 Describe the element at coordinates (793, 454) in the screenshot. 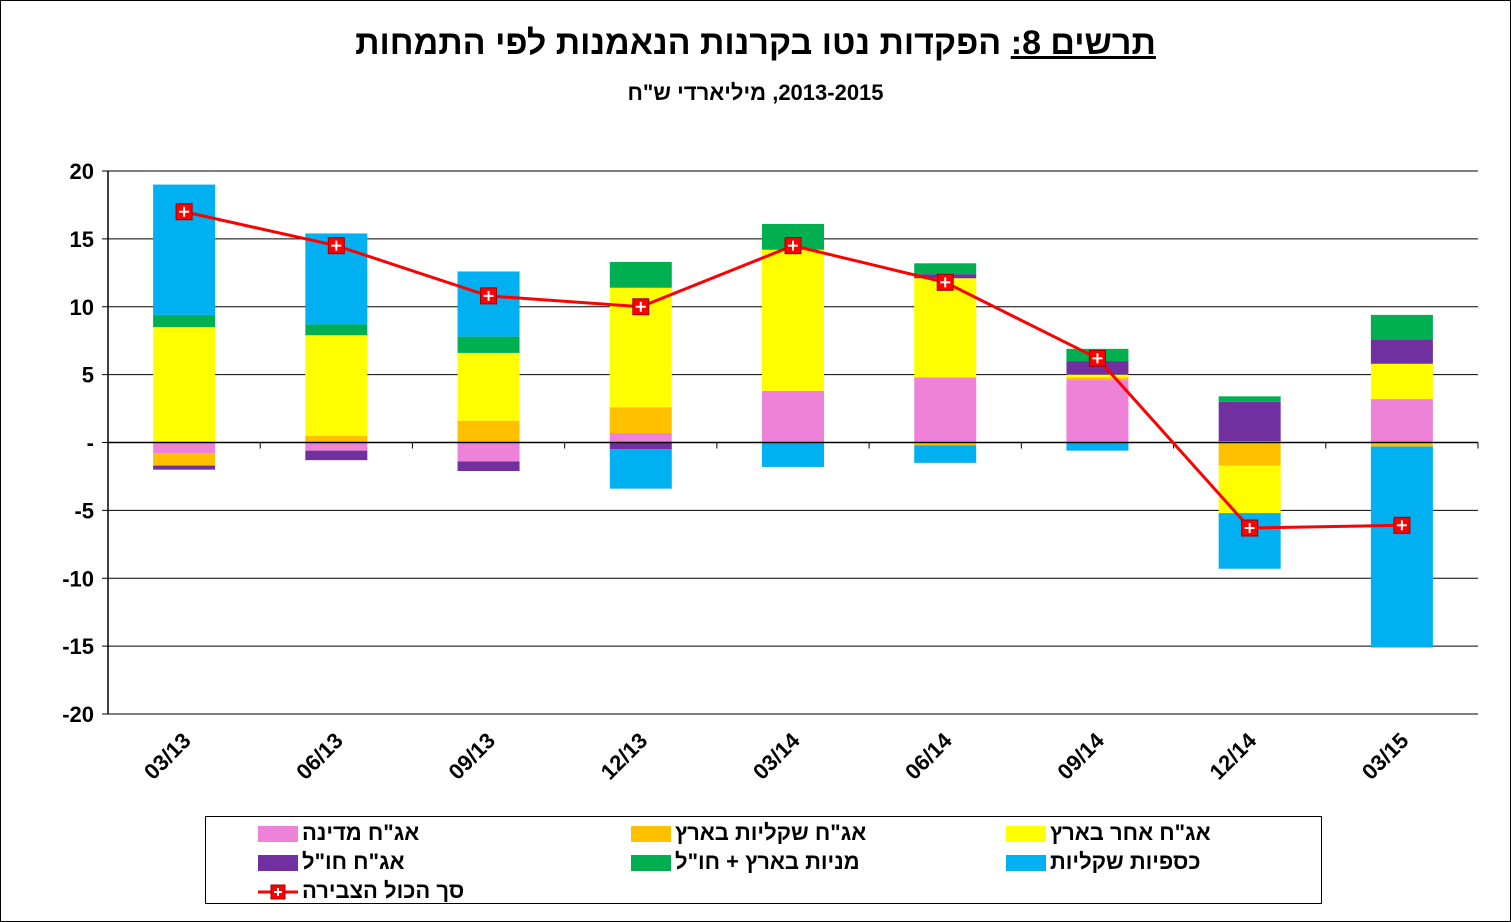

I see `bar-money_market-03/14` at that location.